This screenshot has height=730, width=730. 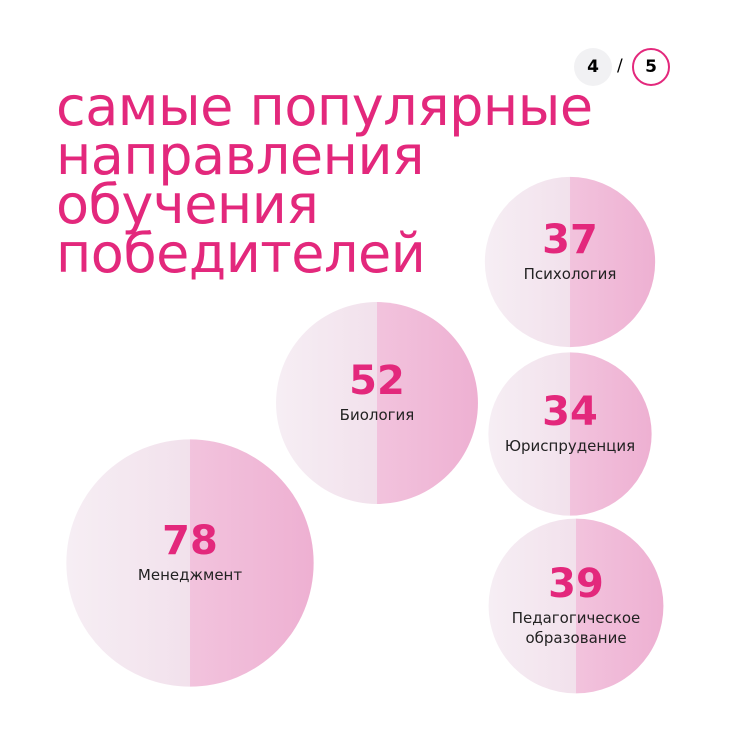 I want to click on value-label: 37, so click(x=570, y=240).